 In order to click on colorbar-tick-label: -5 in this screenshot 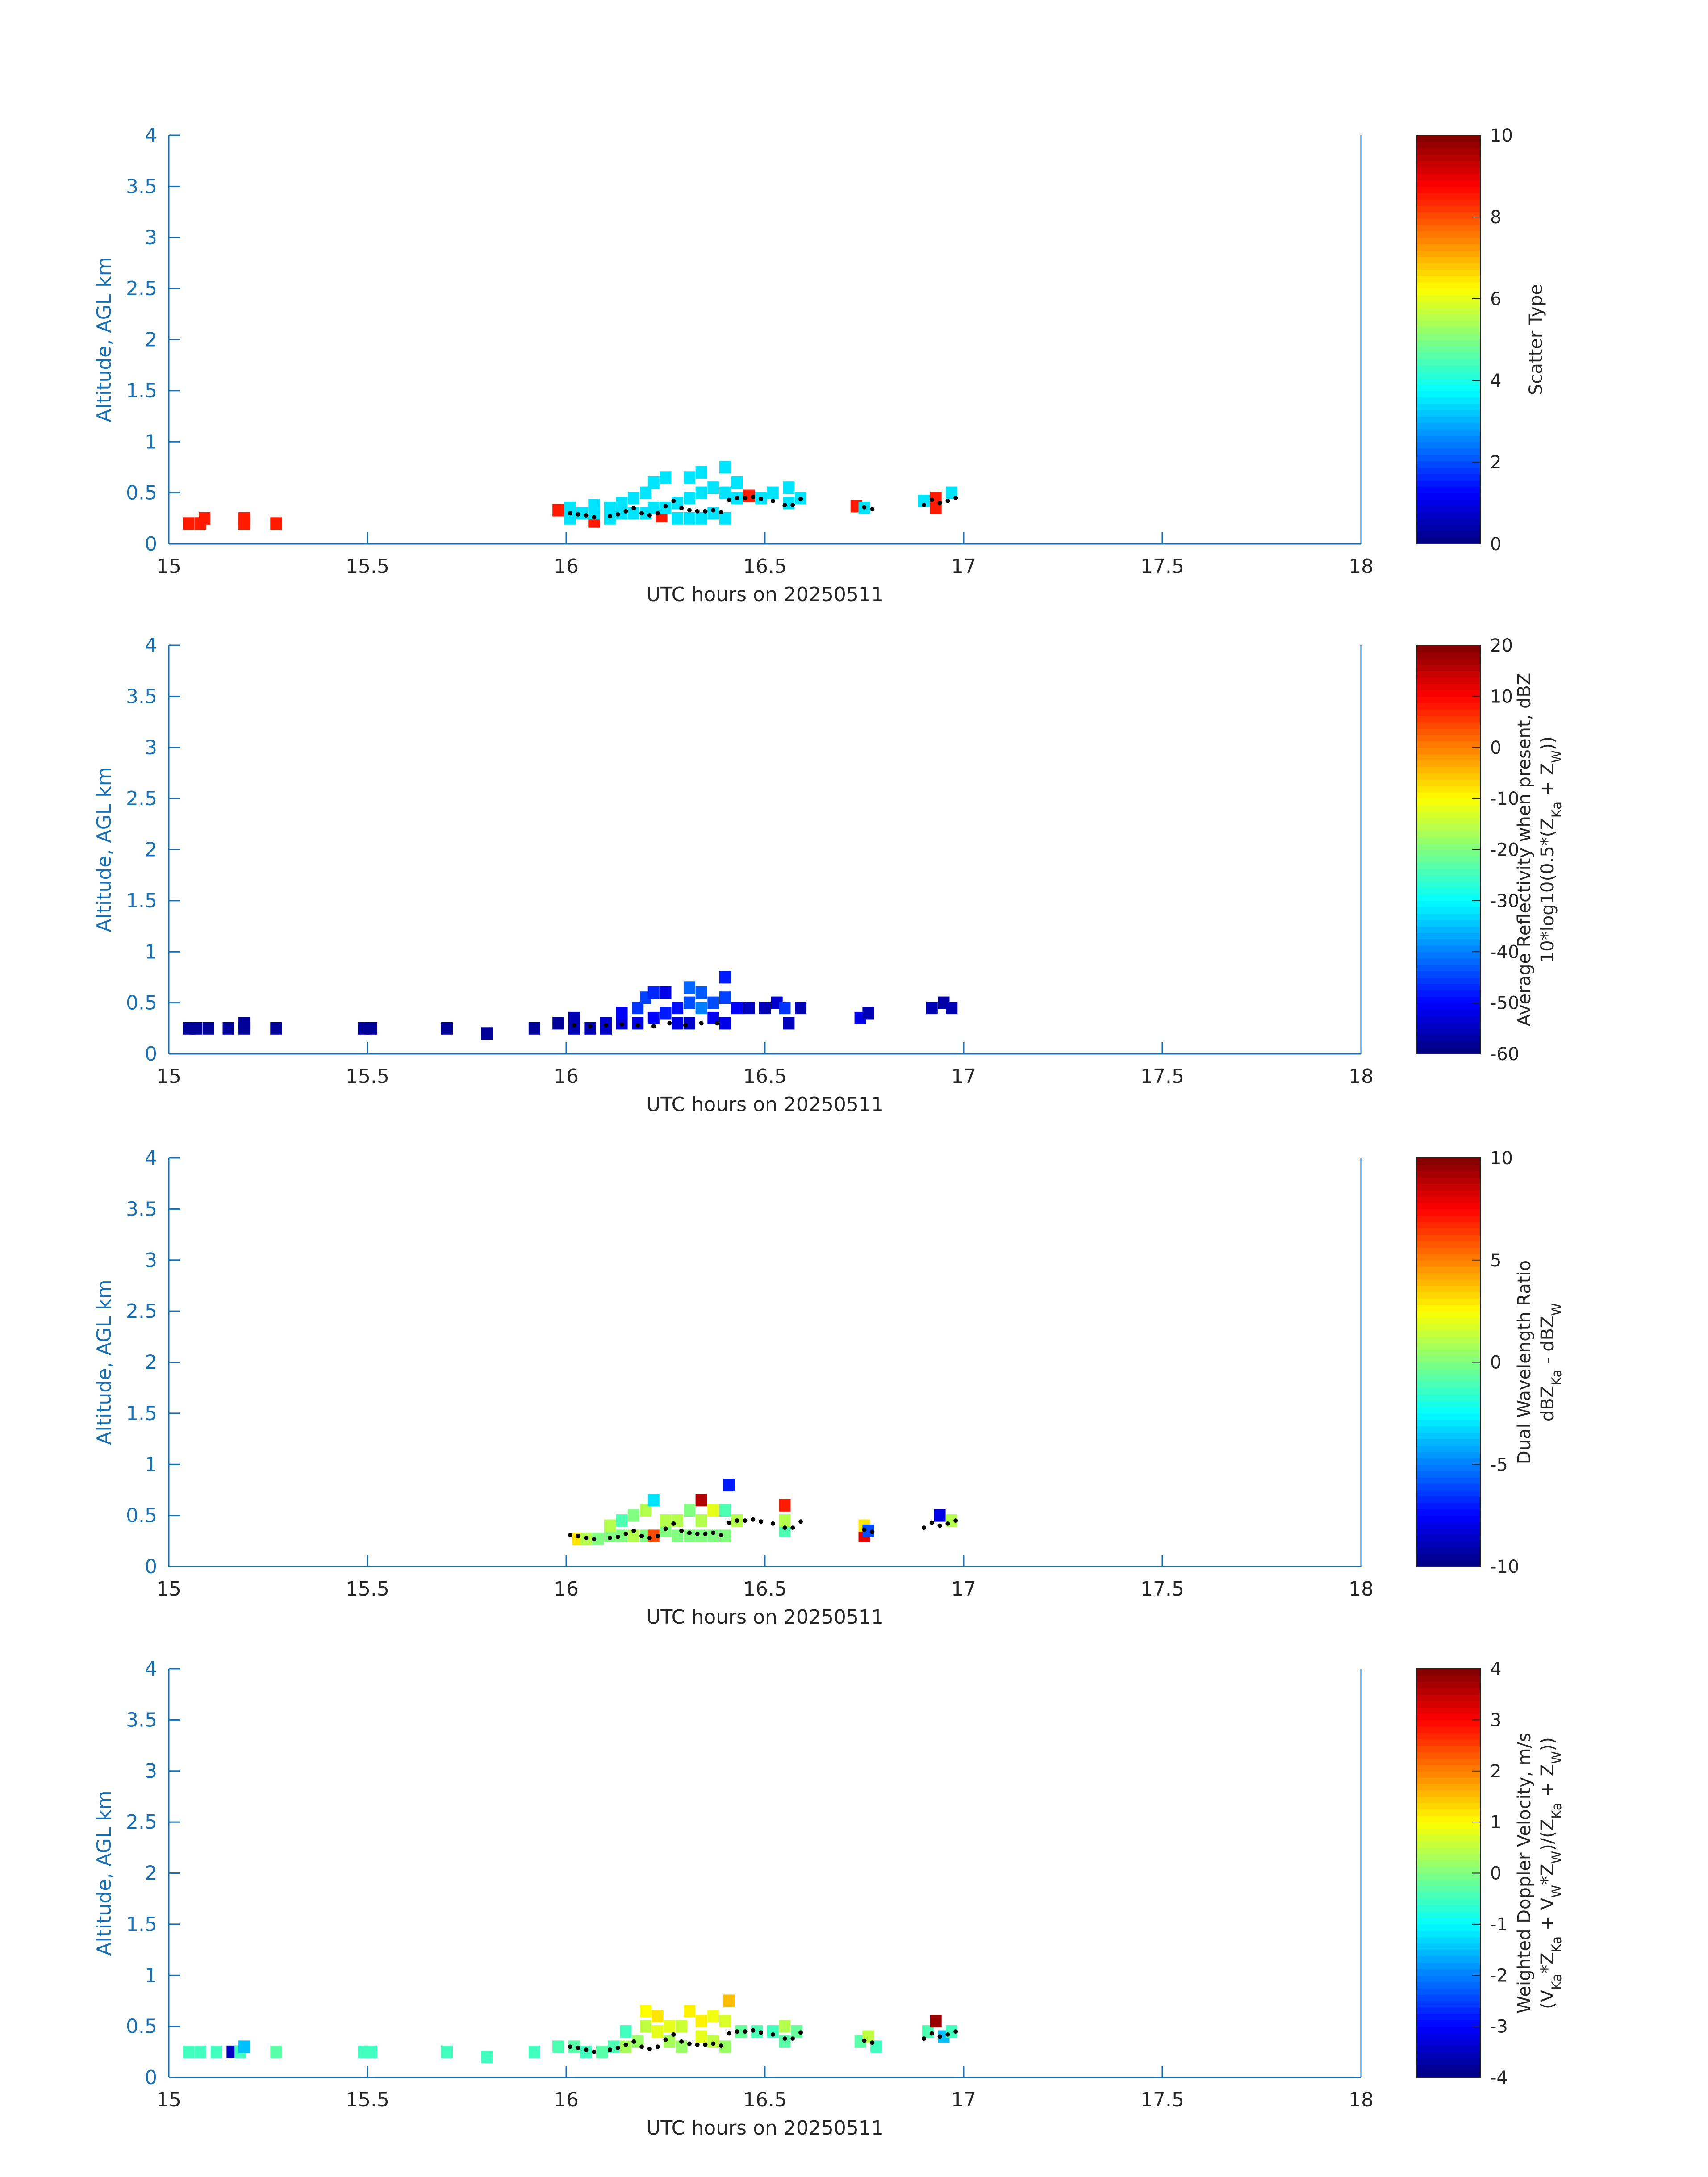, I will do `click(1499, 1464)`.